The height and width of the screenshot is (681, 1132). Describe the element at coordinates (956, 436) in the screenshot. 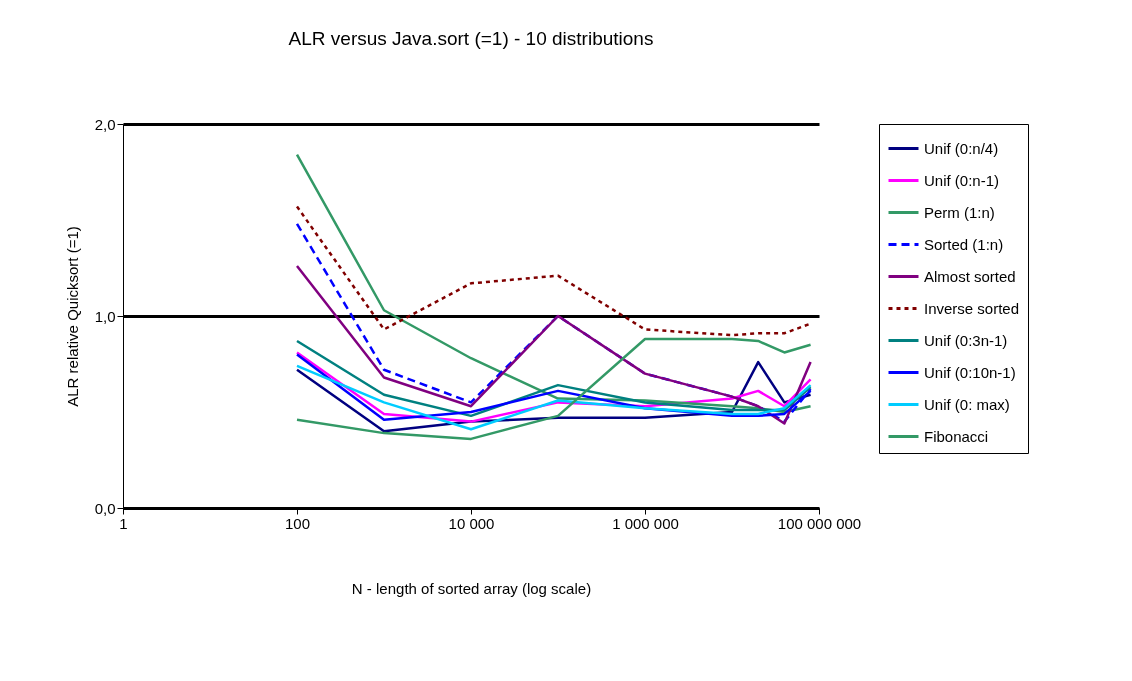

I see `legend-label: Fibonacci` at that location.